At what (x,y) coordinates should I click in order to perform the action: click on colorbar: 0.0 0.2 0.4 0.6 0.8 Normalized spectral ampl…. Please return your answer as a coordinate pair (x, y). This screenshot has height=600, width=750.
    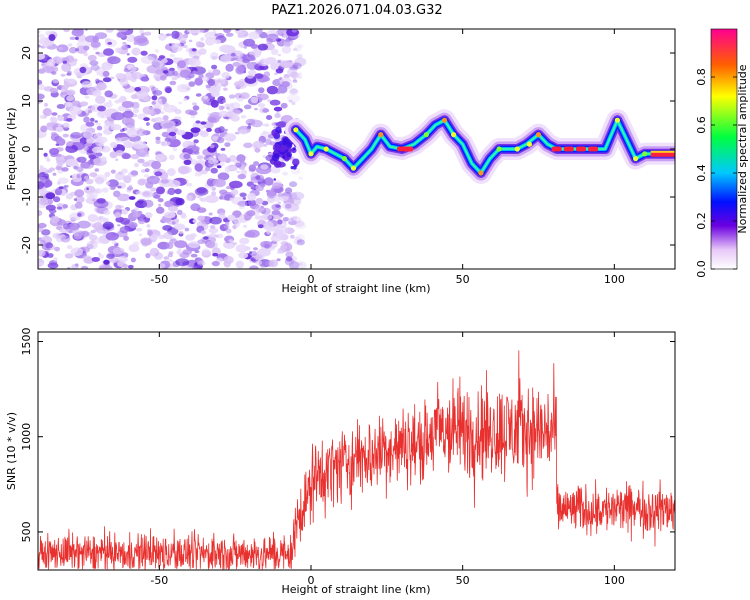
    Looking at the image, I should click on (722, 153).